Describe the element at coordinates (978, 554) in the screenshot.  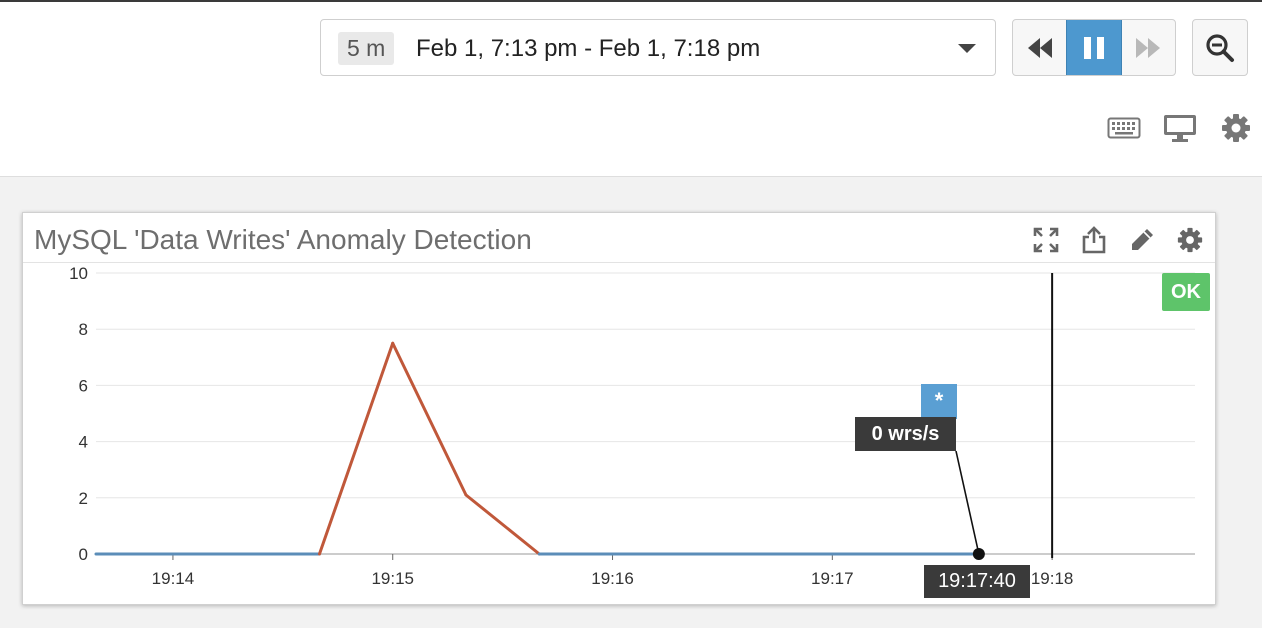
I see `hover-point` at that location.